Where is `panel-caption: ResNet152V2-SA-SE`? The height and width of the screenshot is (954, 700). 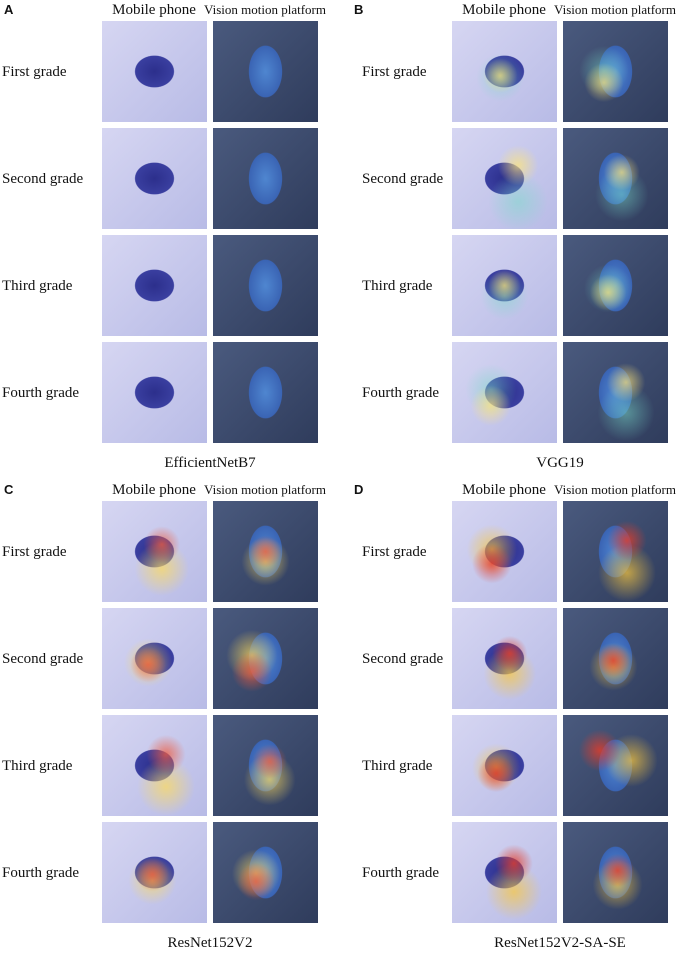 panel-caption: ResNet152V2-SA-SE is located at coordinates (560, 943).